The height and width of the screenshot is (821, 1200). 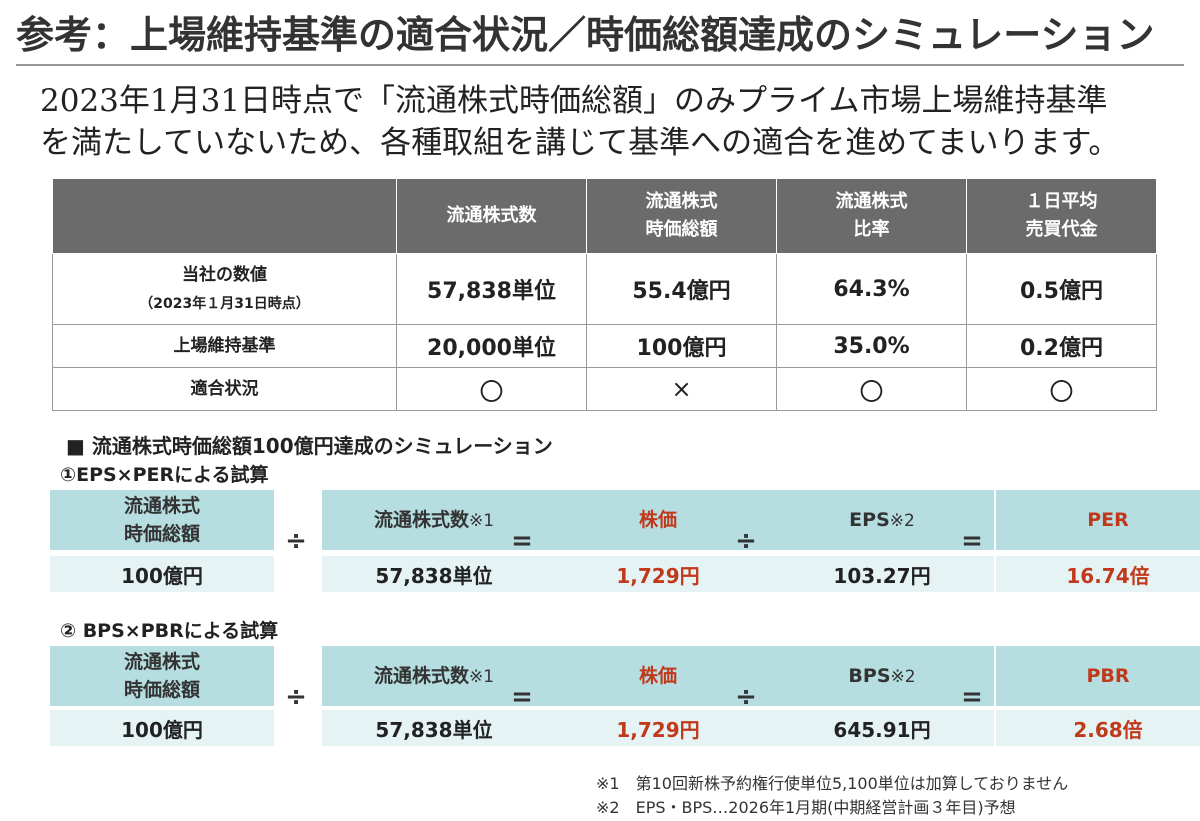 What do you see at coordinates (434, 676) in the screenshot?
I see `sim2-box-shares: 流通株式数※1` at bounding box center [434, 676].